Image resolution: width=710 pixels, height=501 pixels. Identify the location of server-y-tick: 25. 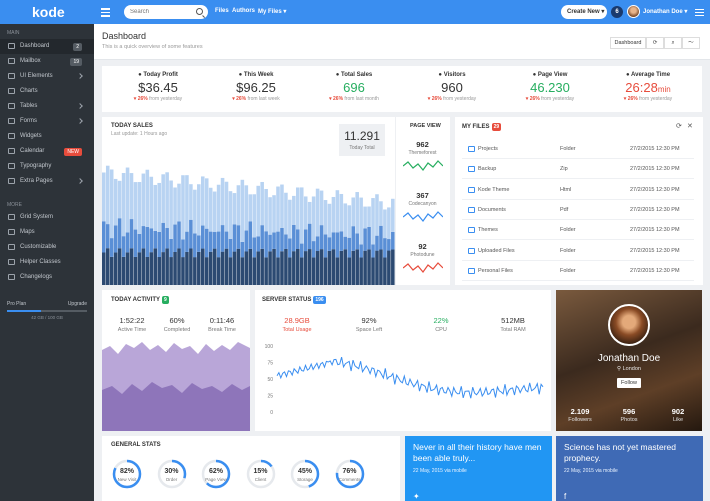
(270, 397).